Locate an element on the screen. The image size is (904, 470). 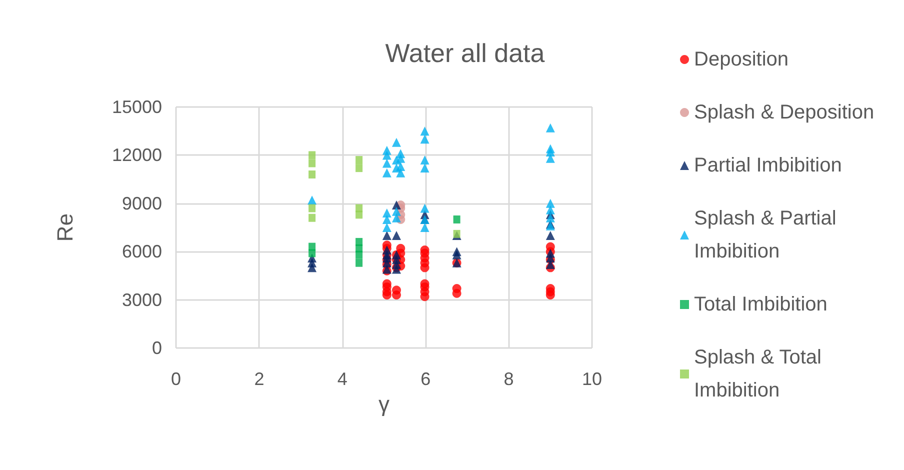
y-tick-label: 6000 is located at coordinates (142, 252).